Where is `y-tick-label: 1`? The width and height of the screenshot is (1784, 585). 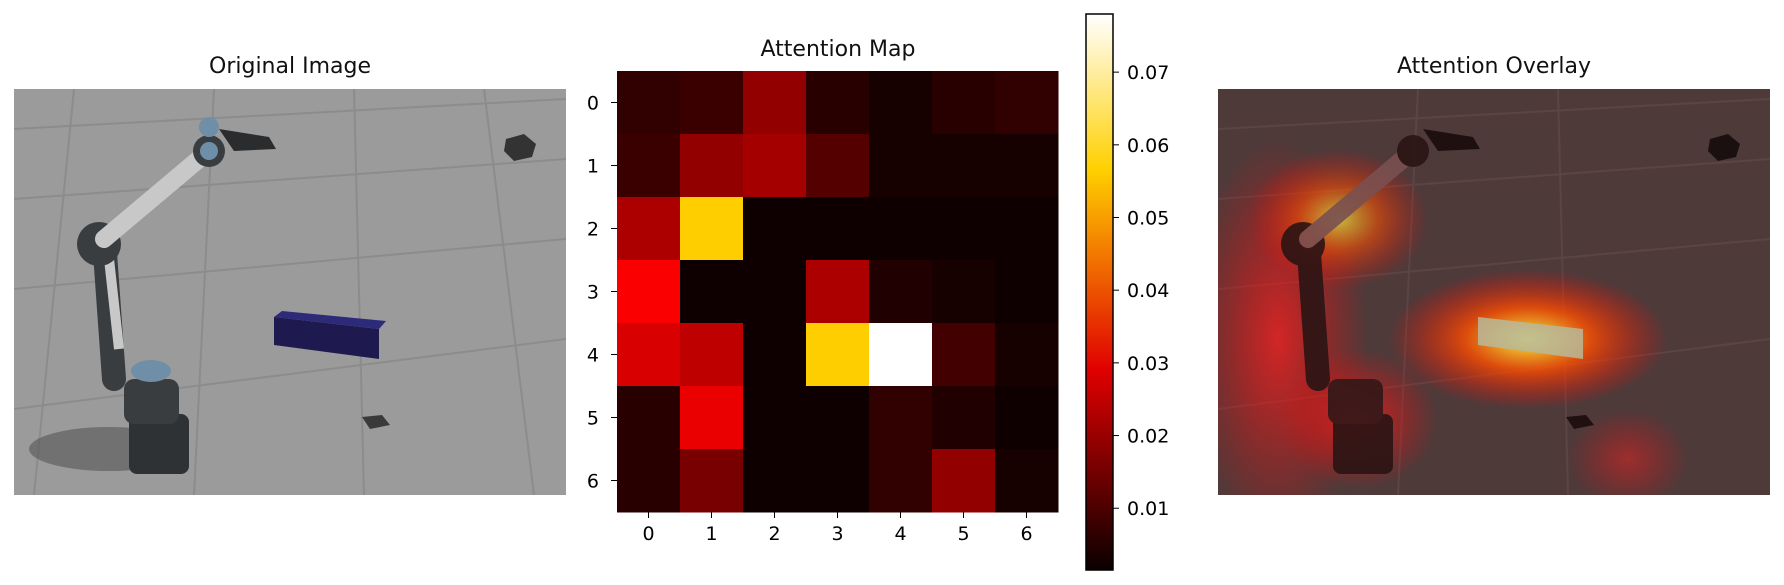
y-tick-label: 1 is located at coordinates (593, 167).